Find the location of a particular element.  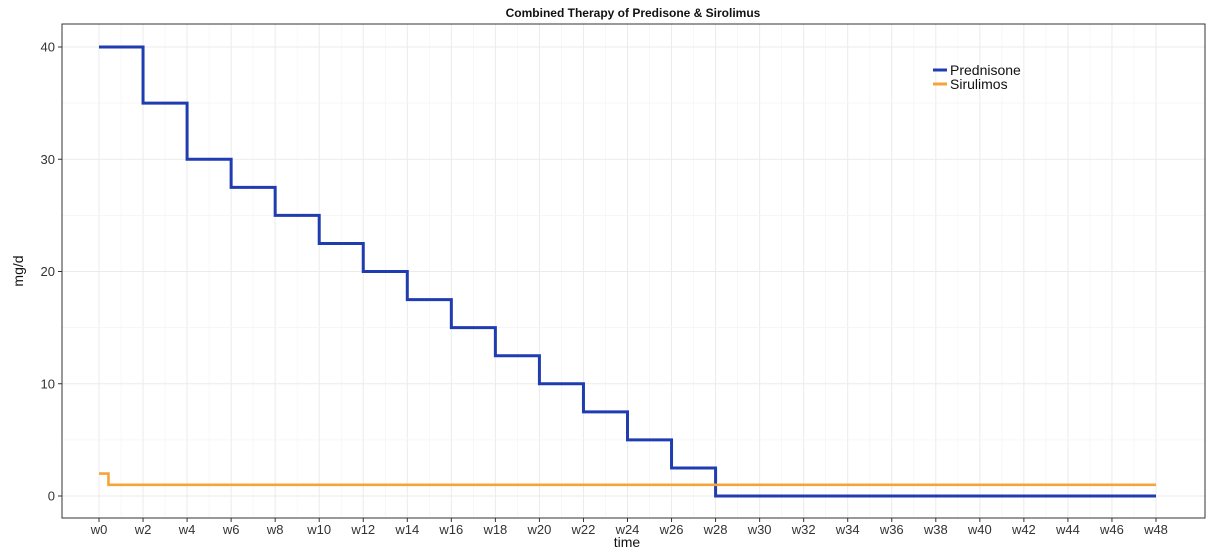

x-tick-label: w6 is located at coordinates (231, 529).